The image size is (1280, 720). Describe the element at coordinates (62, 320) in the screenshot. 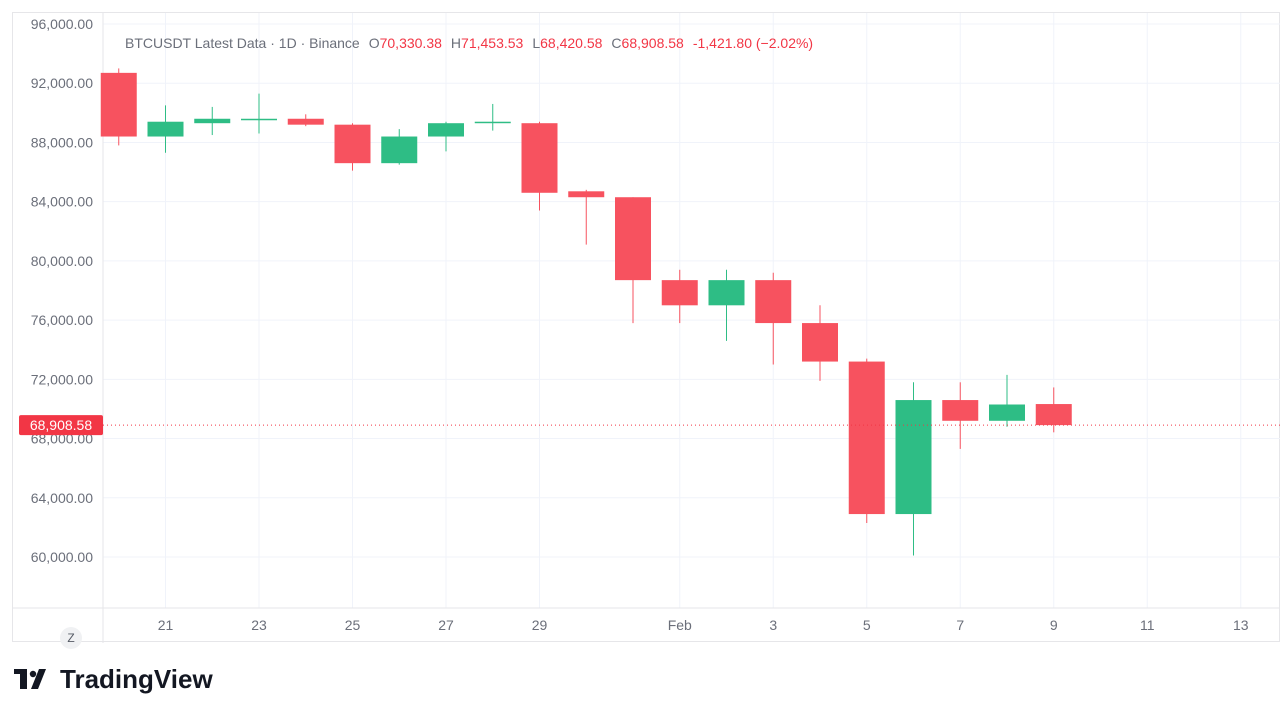

I see `y-tick-label: 76,000.00` at that location.